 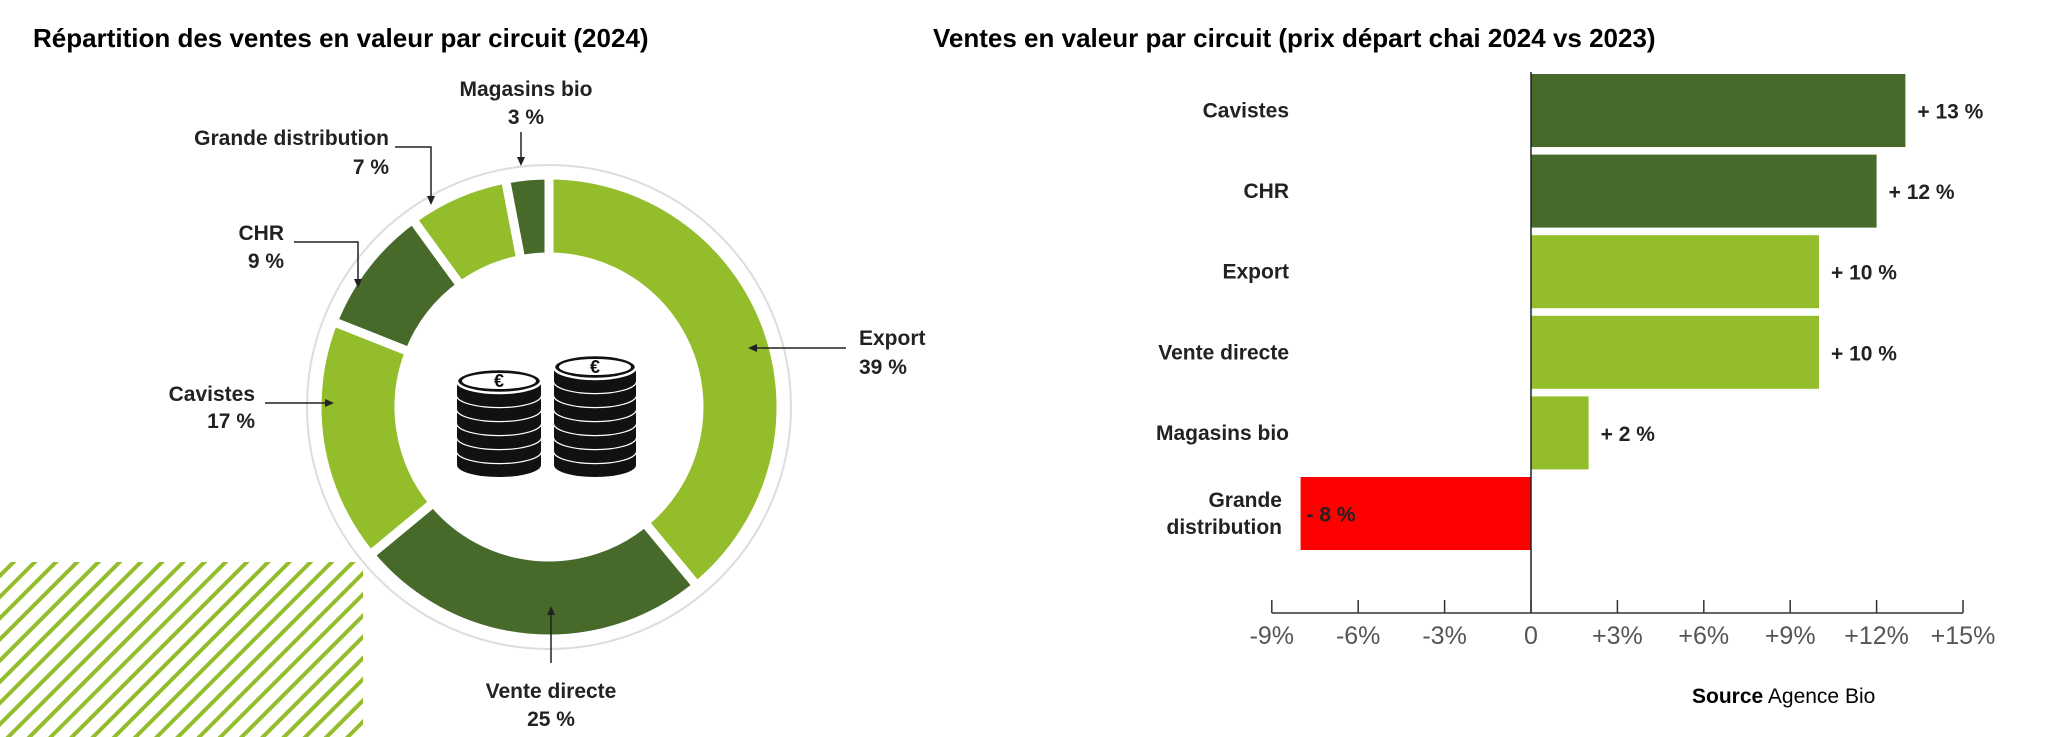 What do you see at coordinates (1703, 636) in the screenshot?
I see `x-tick-label: +6%` at bounding box center [1703, 636].